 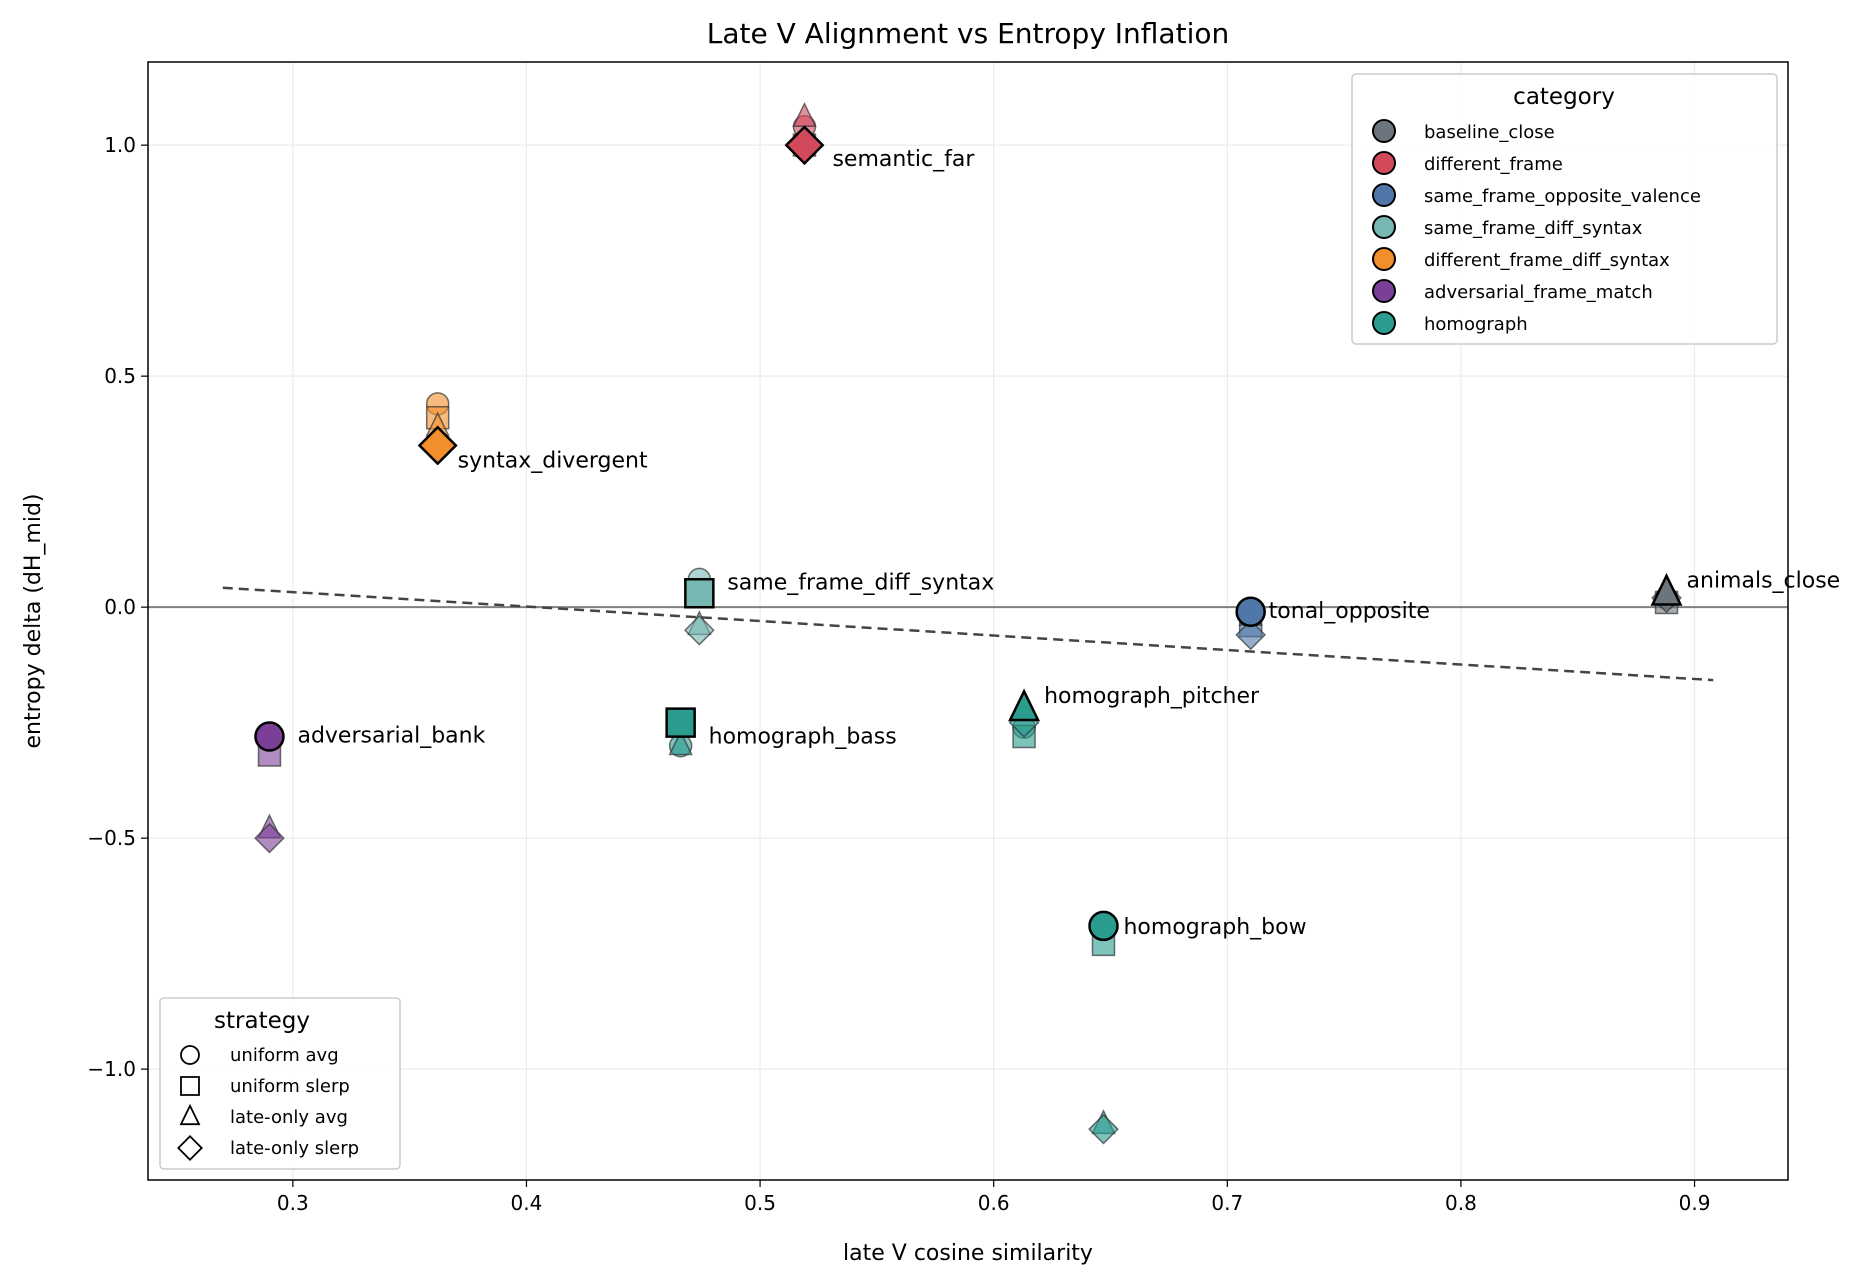 What do you see at coordinates (860, 582) in the screenshot?
I see `point-annotation: same_frame_diff_syntax` at bounding box center [860, 582].